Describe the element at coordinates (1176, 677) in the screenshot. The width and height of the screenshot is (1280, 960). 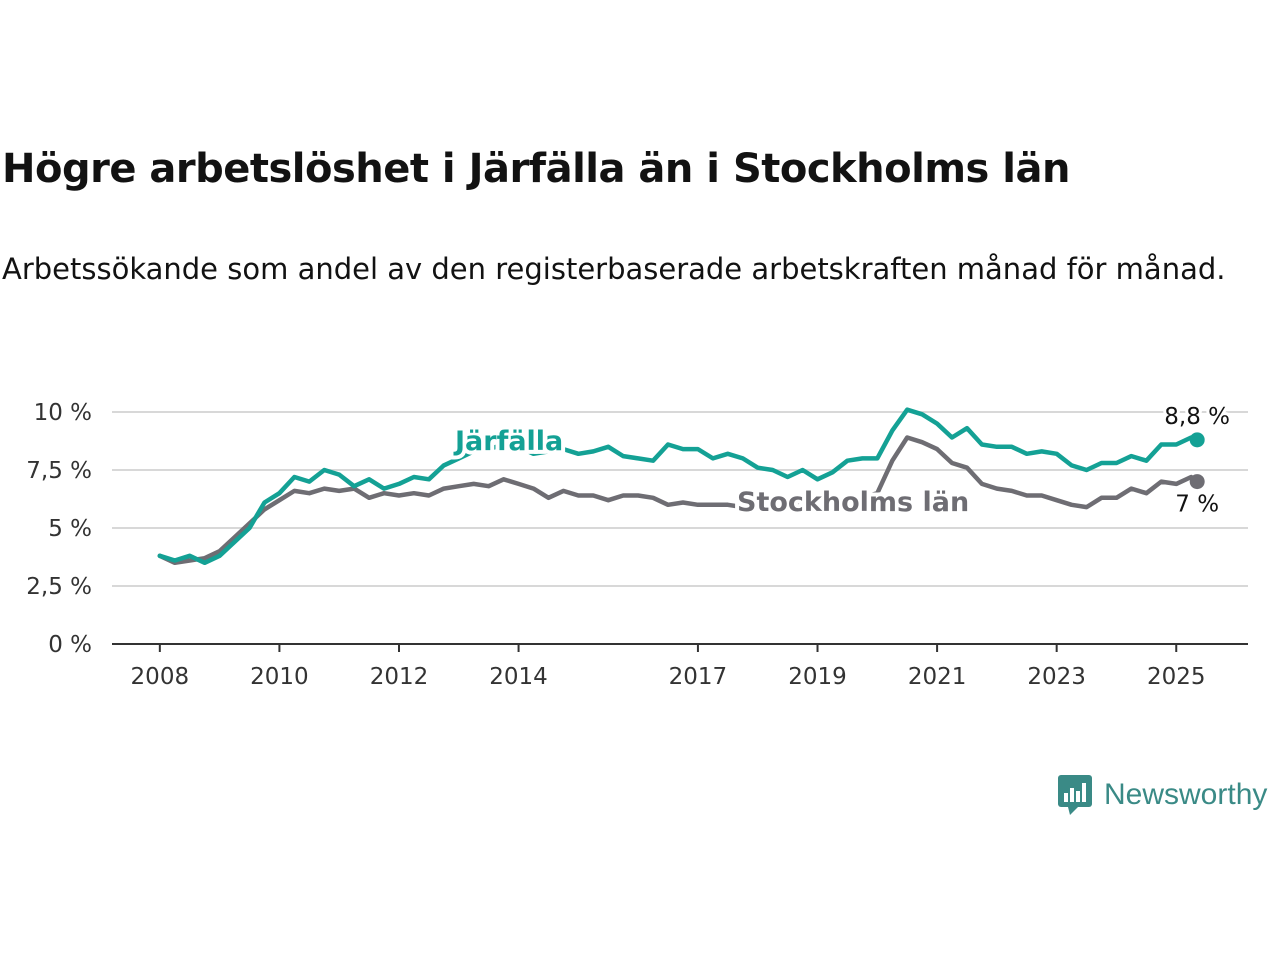
I see `x-tick-label: 2025` at that location.